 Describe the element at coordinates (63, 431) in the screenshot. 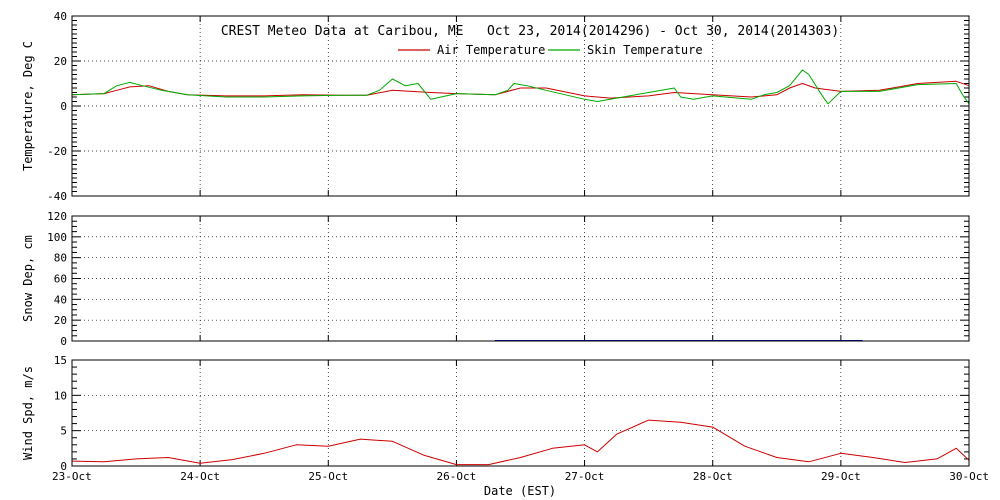

I see `y-tick-label: 5` at that location.